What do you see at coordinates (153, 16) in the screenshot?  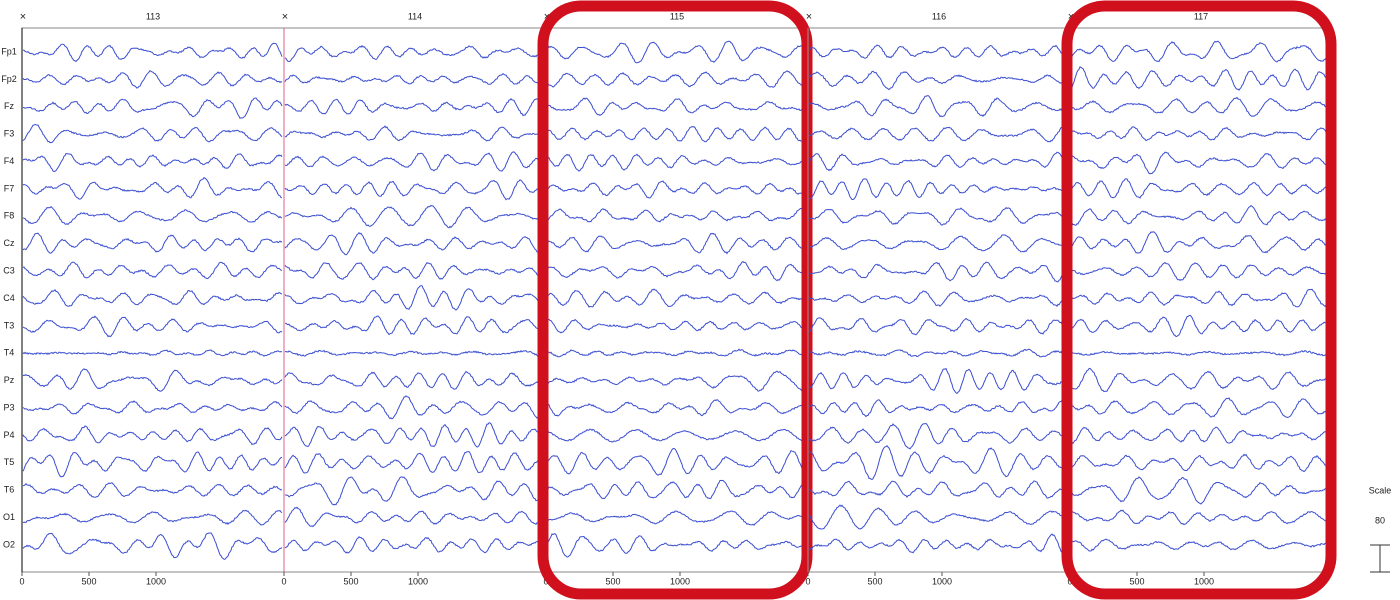 I see `epoch-label: 113` at bounding box center [153, 16].